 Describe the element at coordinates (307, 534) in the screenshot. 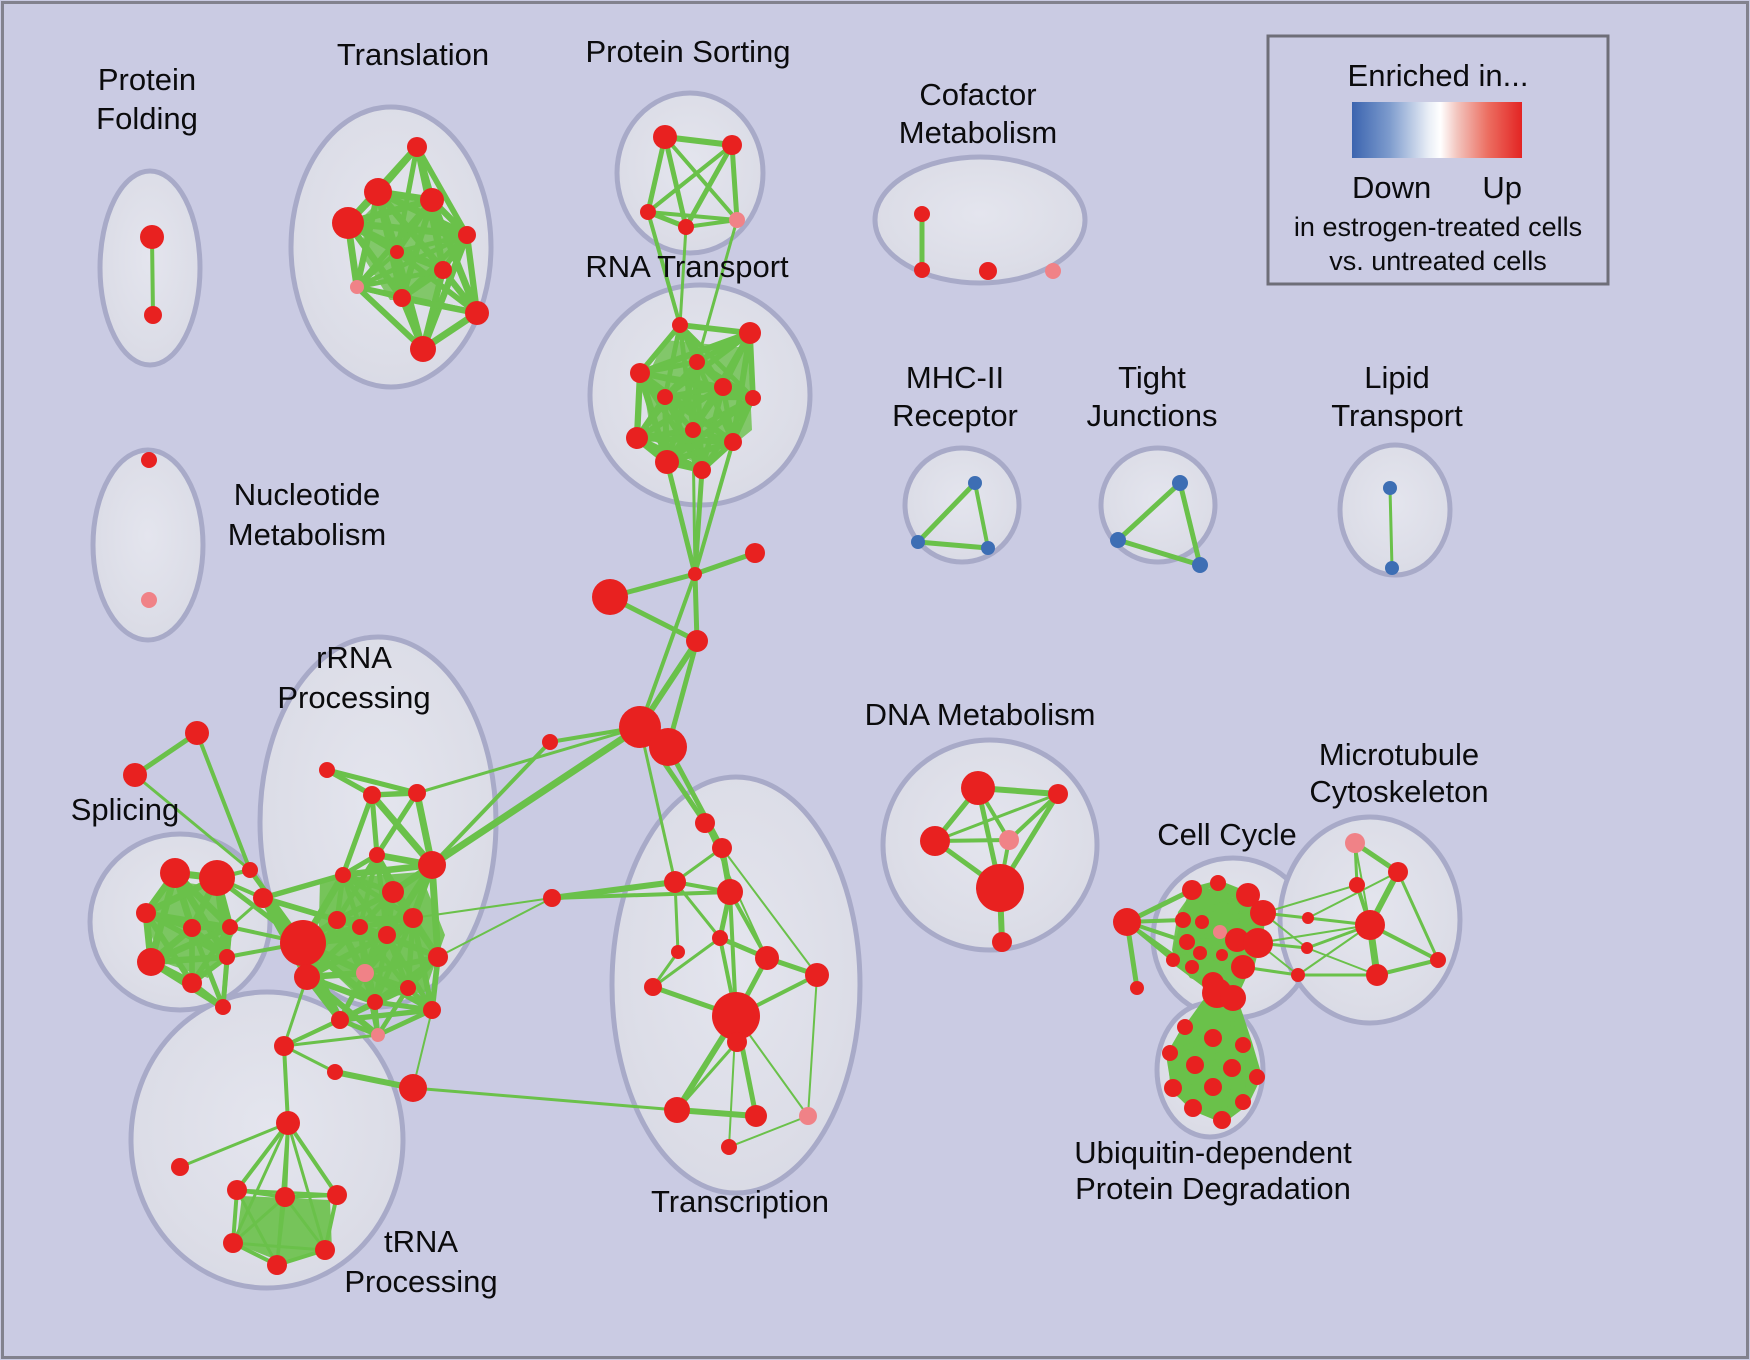

I see `cluster-label-nucleotide_metabolism: Metabolism` at that location.